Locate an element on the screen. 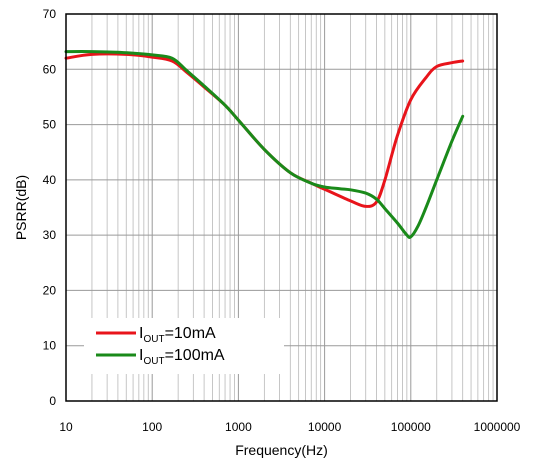 The image size is (537, 467). x-tick-label: 1000 is located at coordinates (238, 427).